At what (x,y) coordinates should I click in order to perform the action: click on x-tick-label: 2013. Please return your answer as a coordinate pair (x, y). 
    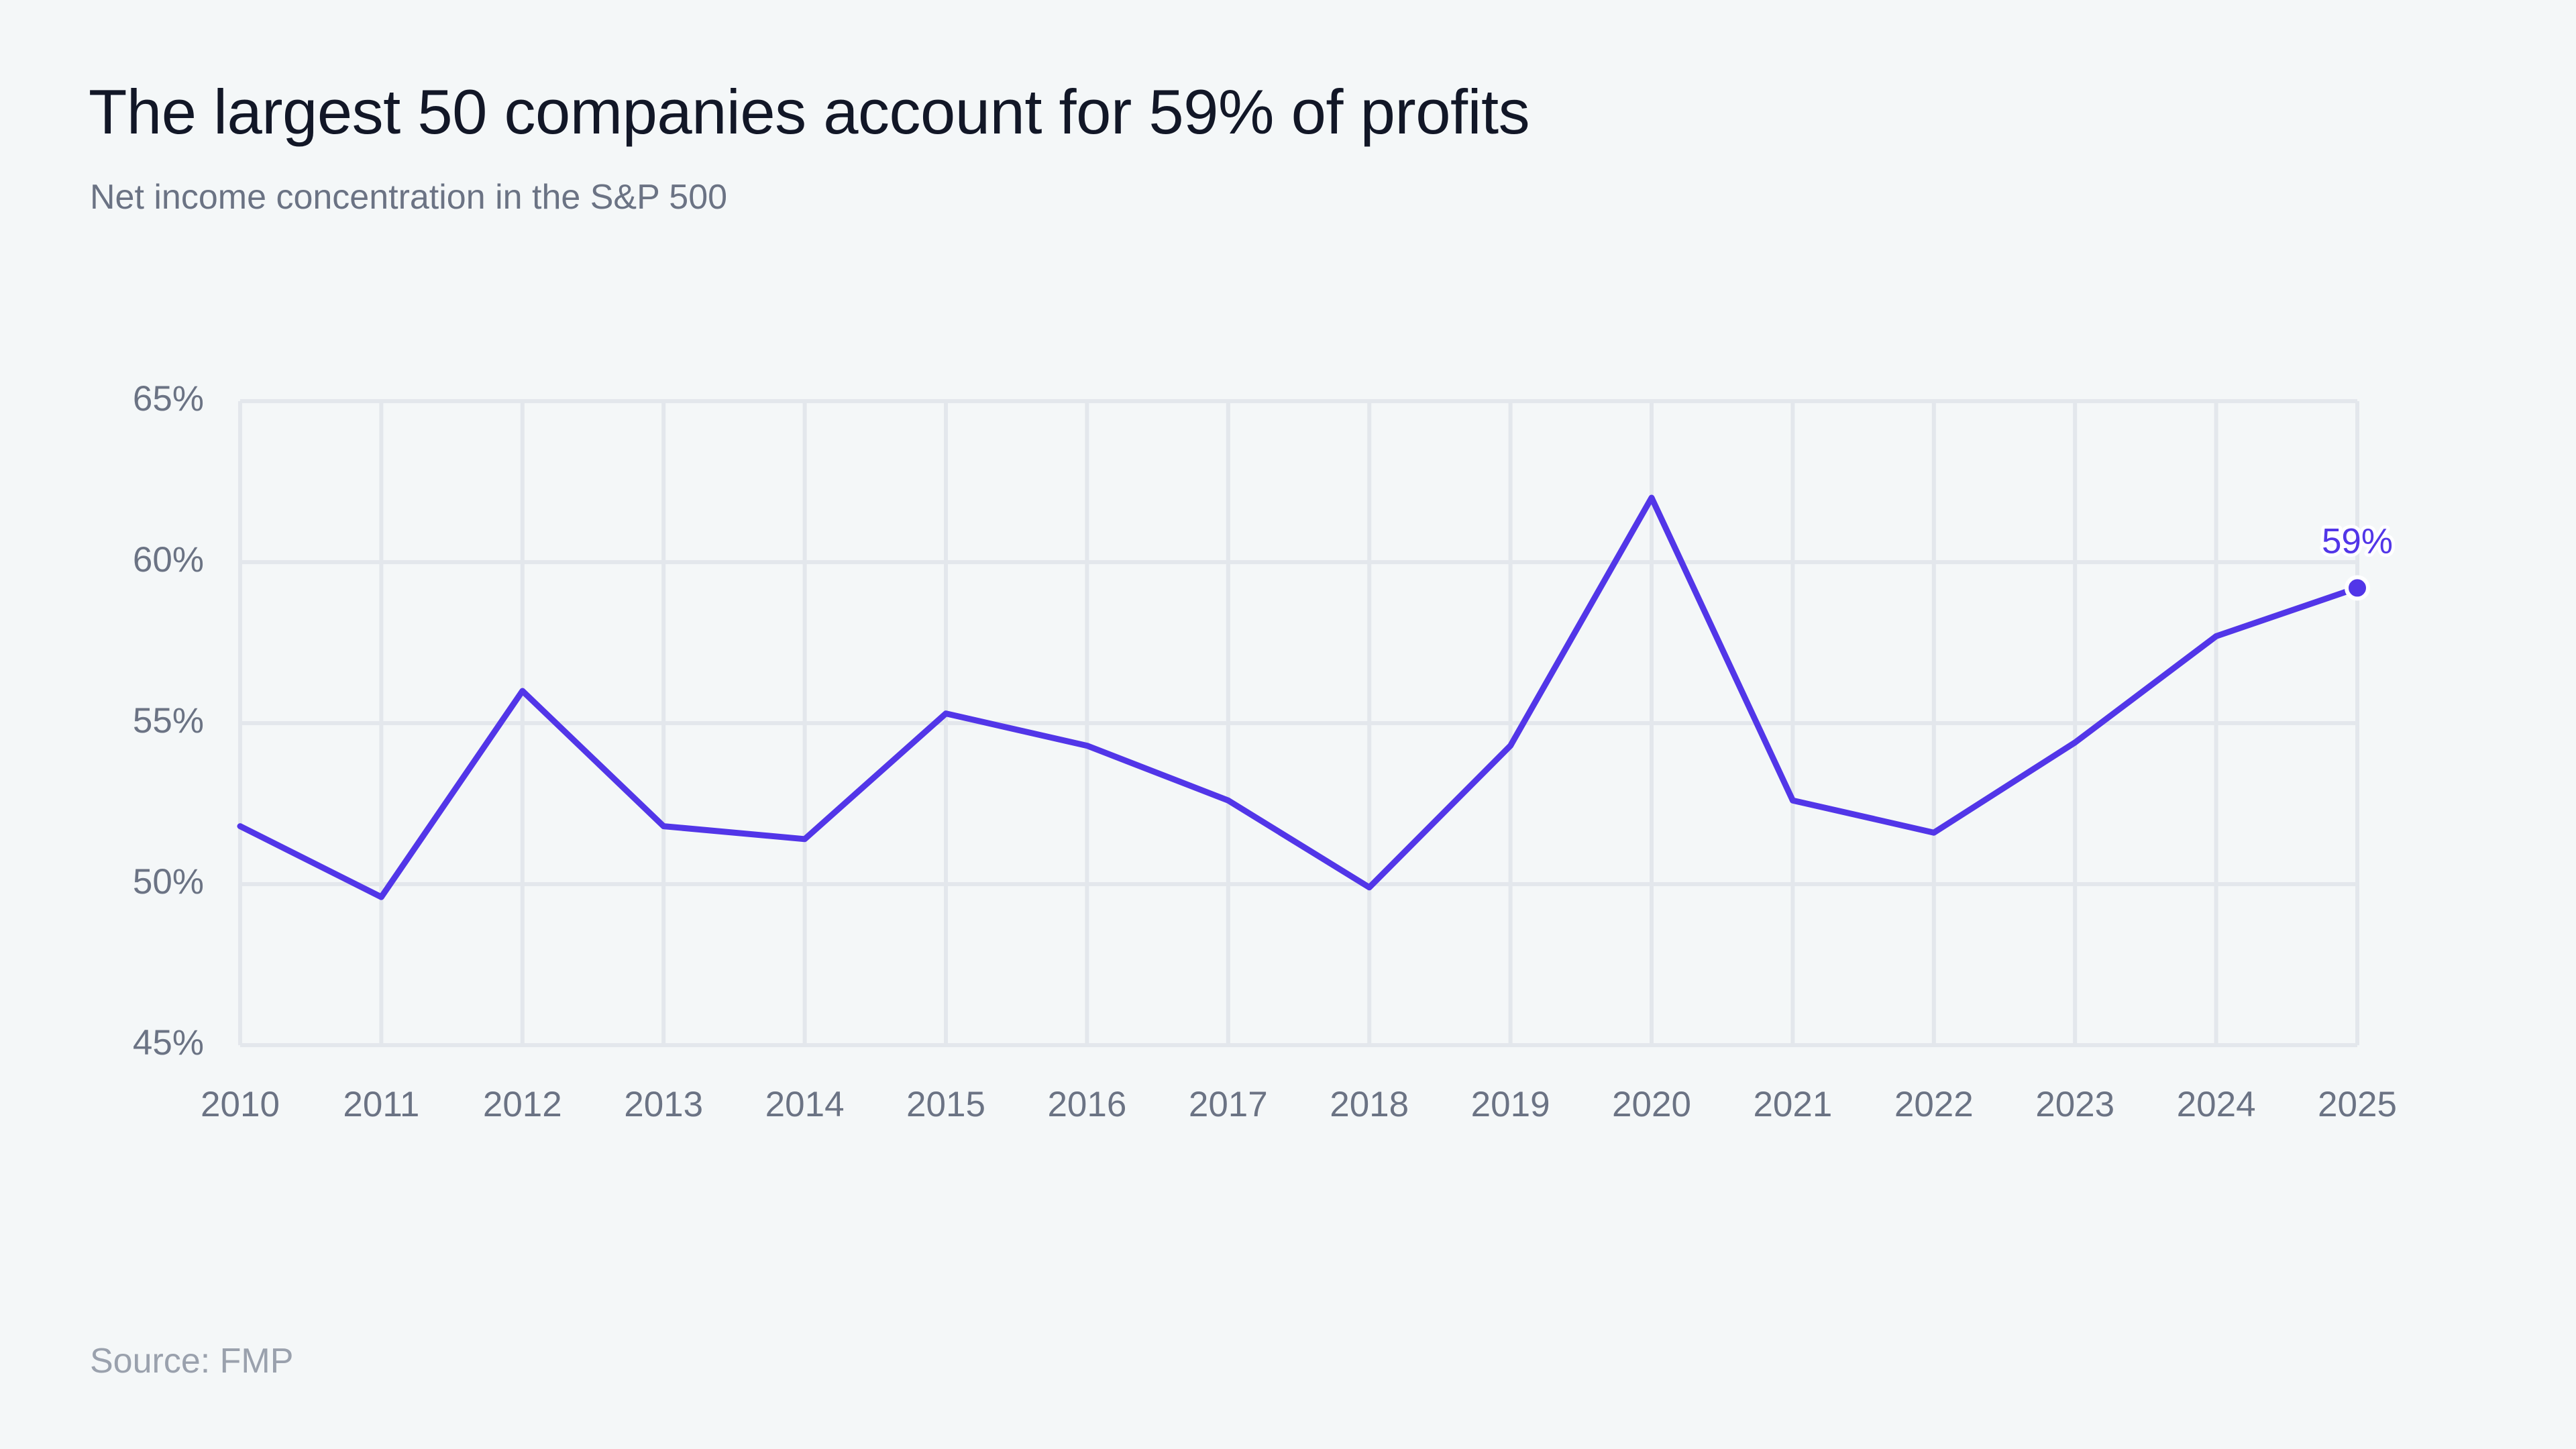
    Looking at the image, I should click on (663, 1104).